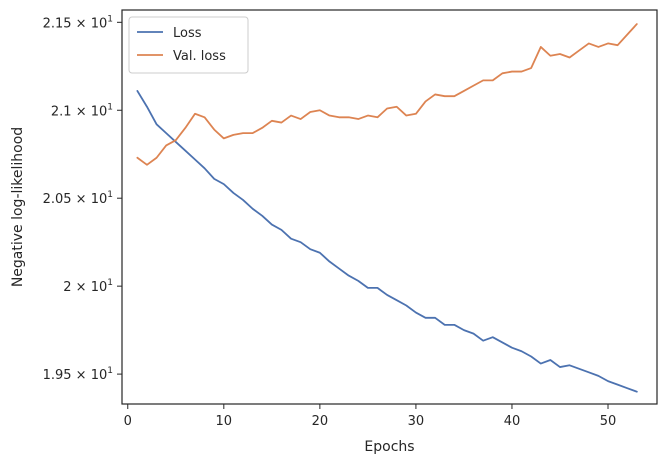 The image size is (667, 463). I want to click on legend-label-val-loss: Val. loss, so click(199, 56).